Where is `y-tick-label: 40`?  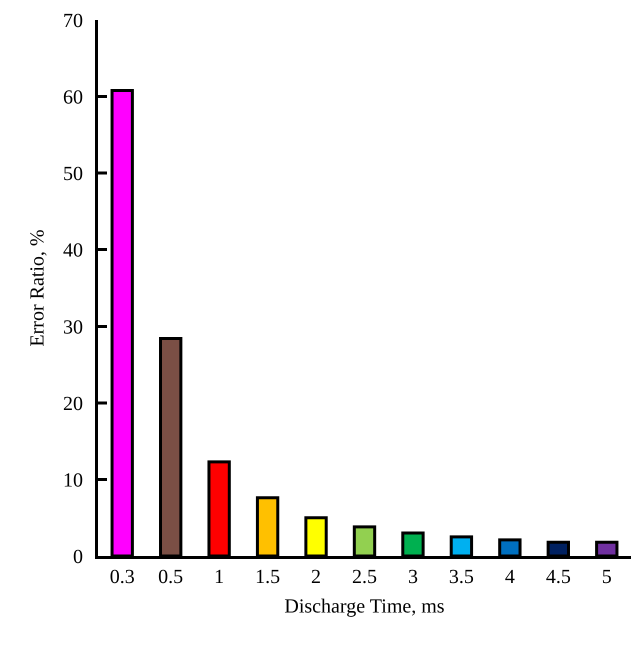 y-tick-label: 40 is located at coordinates (73, 251).